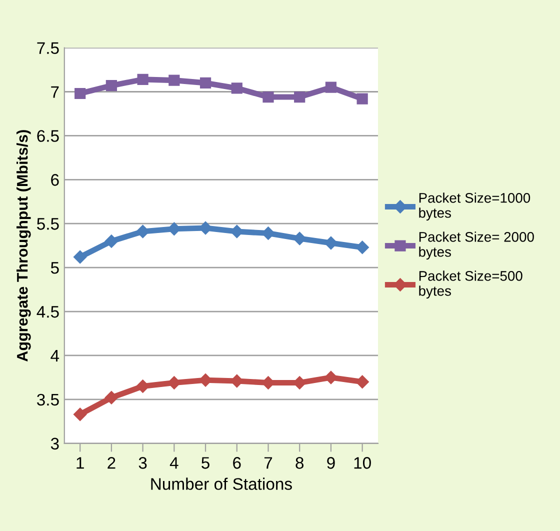  I want to click on x-tick-label: 7, so click(268, 463).